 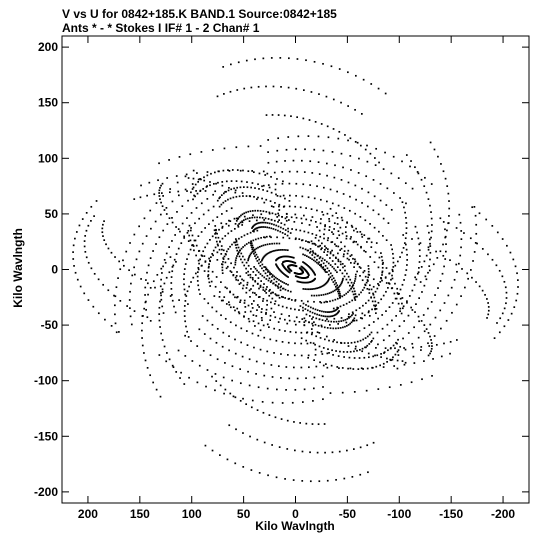 I want to click on y-tick-label: 150, so click(x=48, y=103).